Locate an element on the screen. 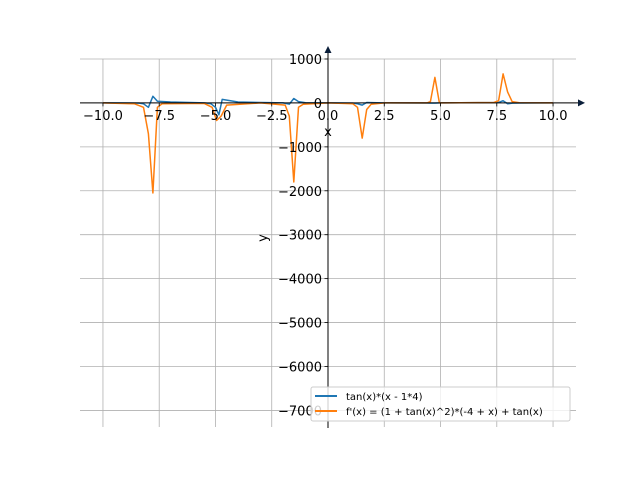 The height and width of the screenshot is (484, 640). x-tick-label: −2.5 is located at coordinates (272, 116).